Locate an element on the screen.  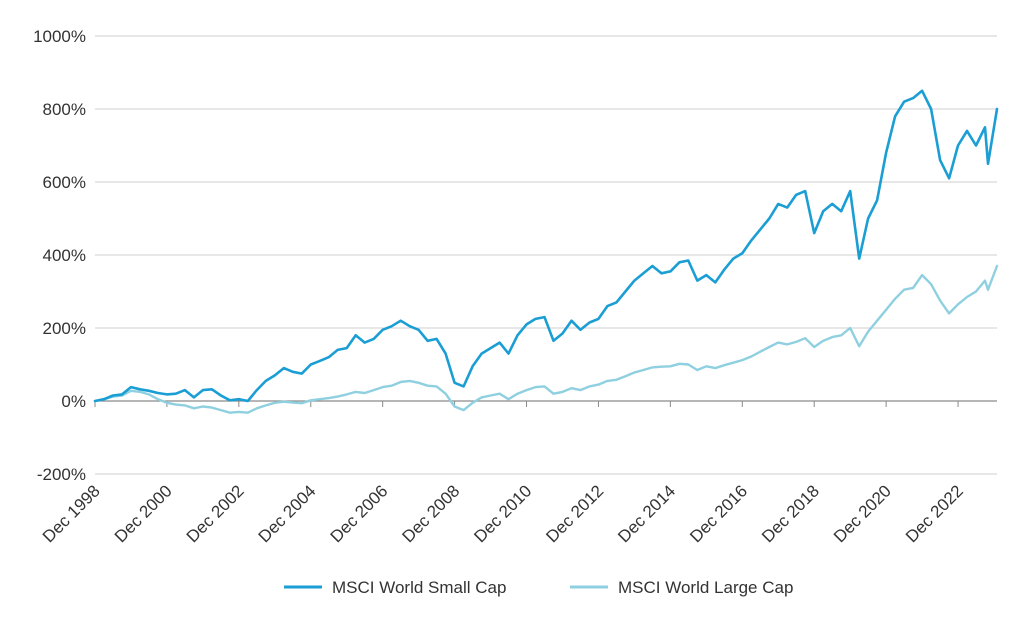
x-tick-label: Dec 2004 is located at coordinates (287, 513).